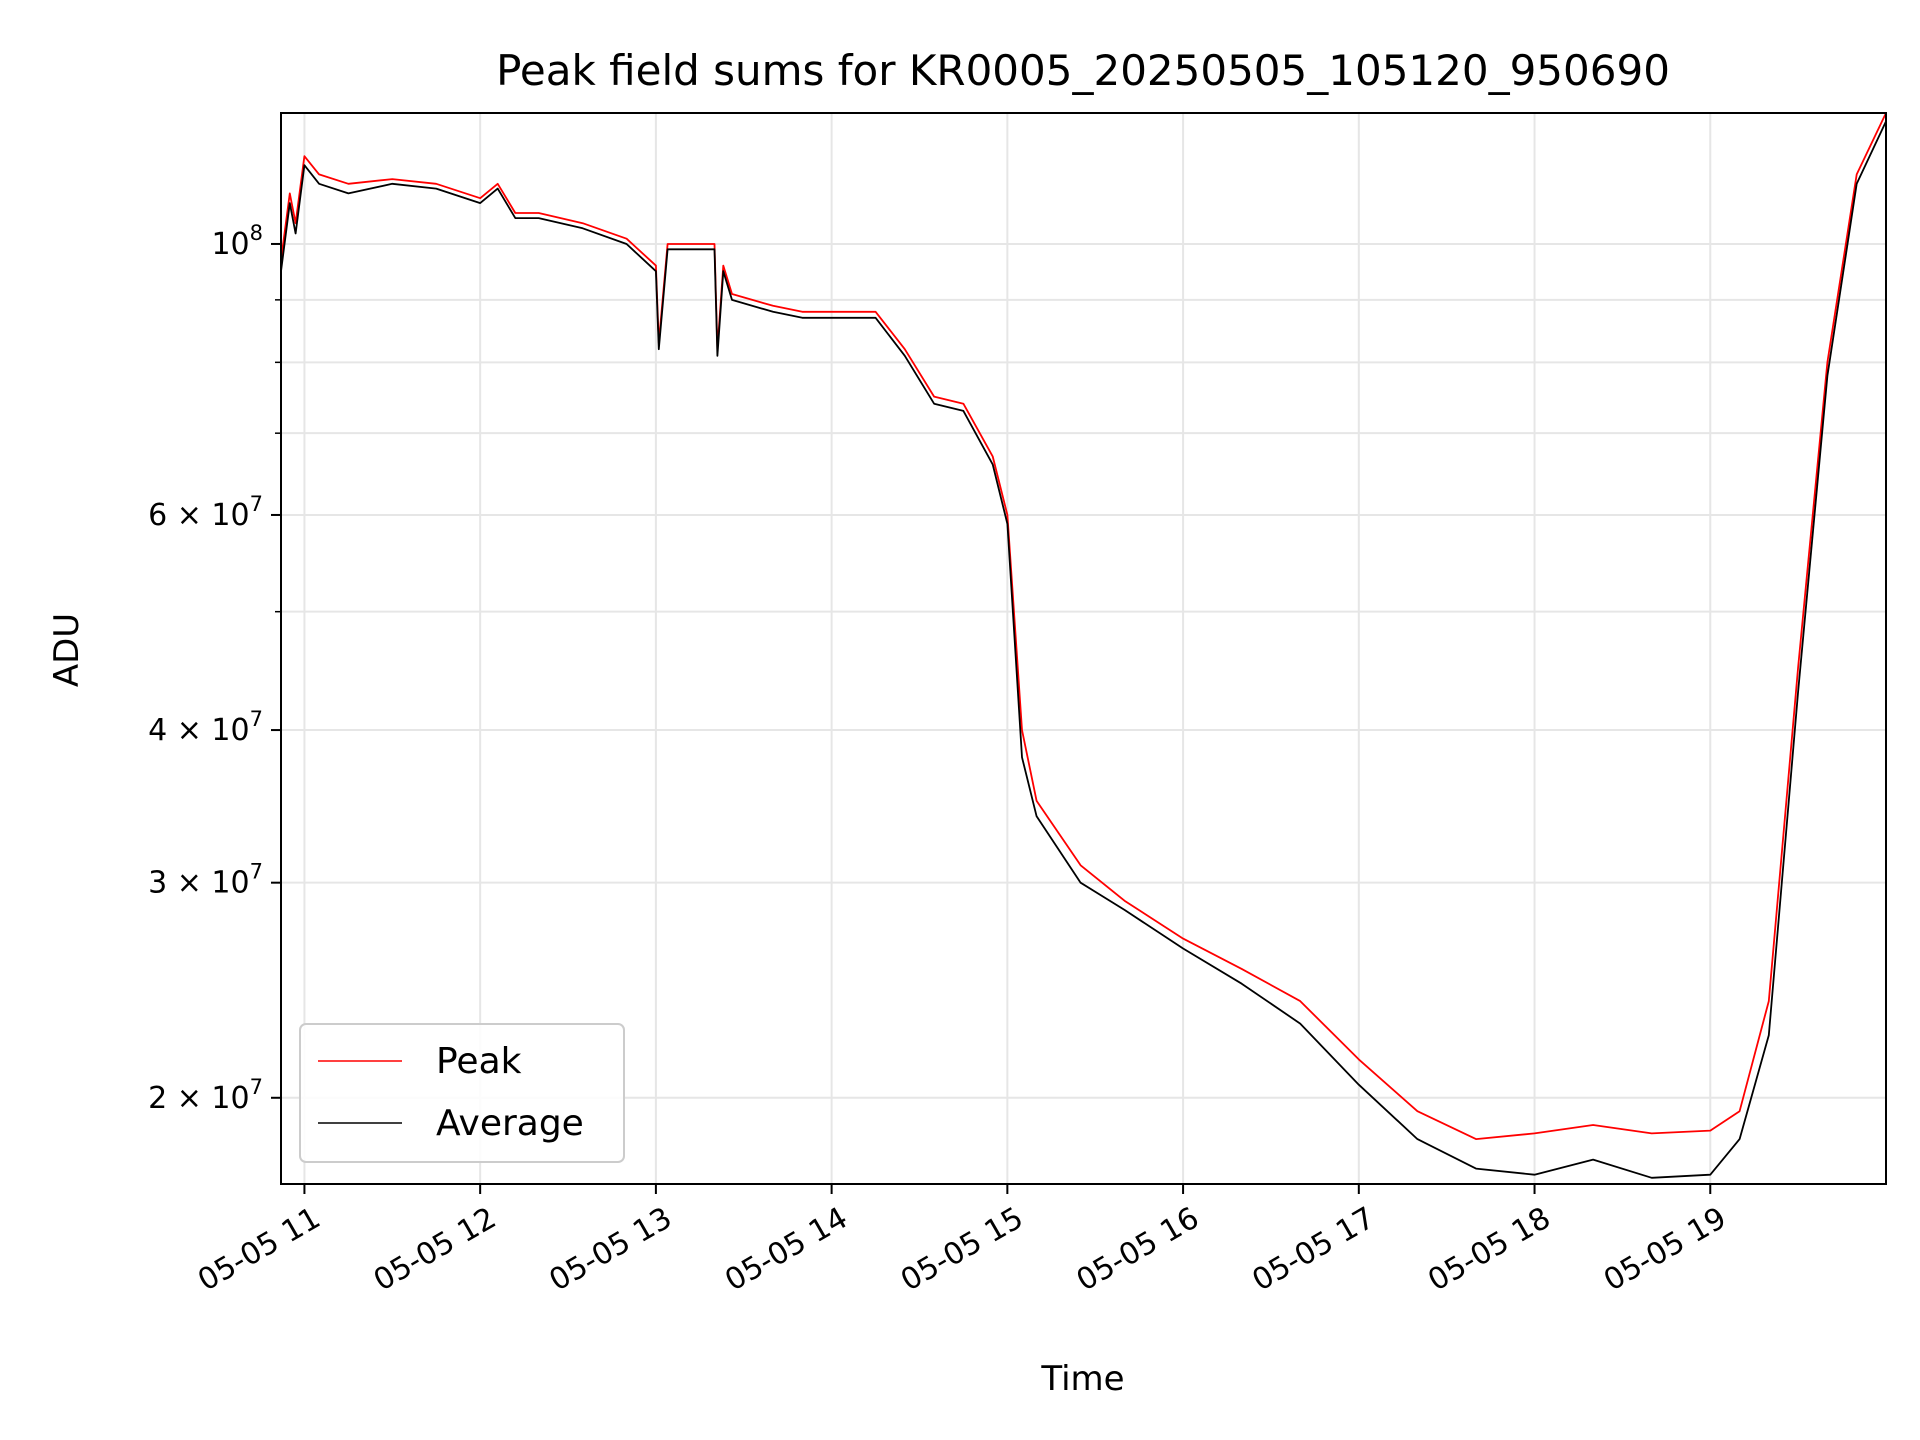 The height and width of the screenshot is (1440, 1920). Describe the element at coordinates (479, 1061) in the screenshot. I see `legend-label-peak: Peak` at that location.